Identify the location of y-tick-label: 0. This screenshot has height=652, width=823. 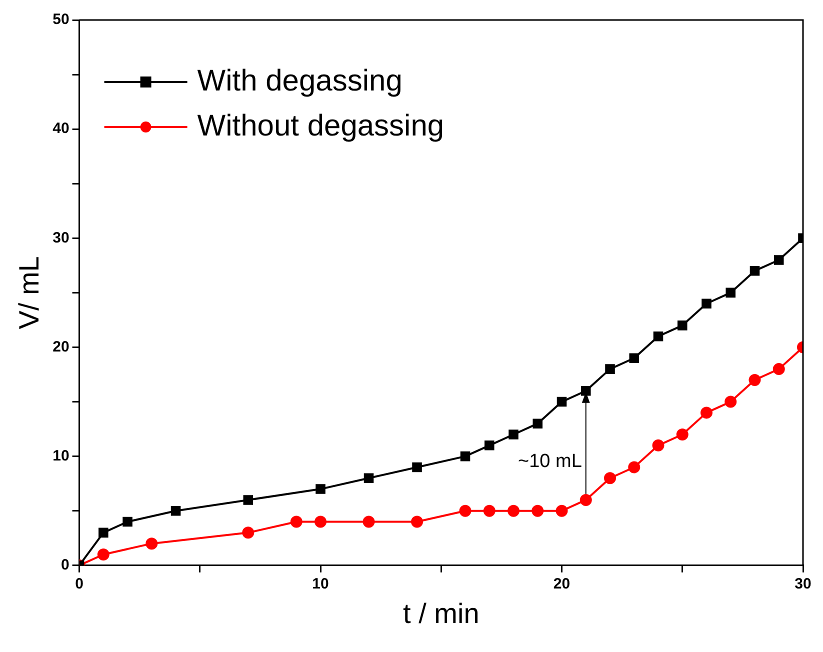
(65, 565).